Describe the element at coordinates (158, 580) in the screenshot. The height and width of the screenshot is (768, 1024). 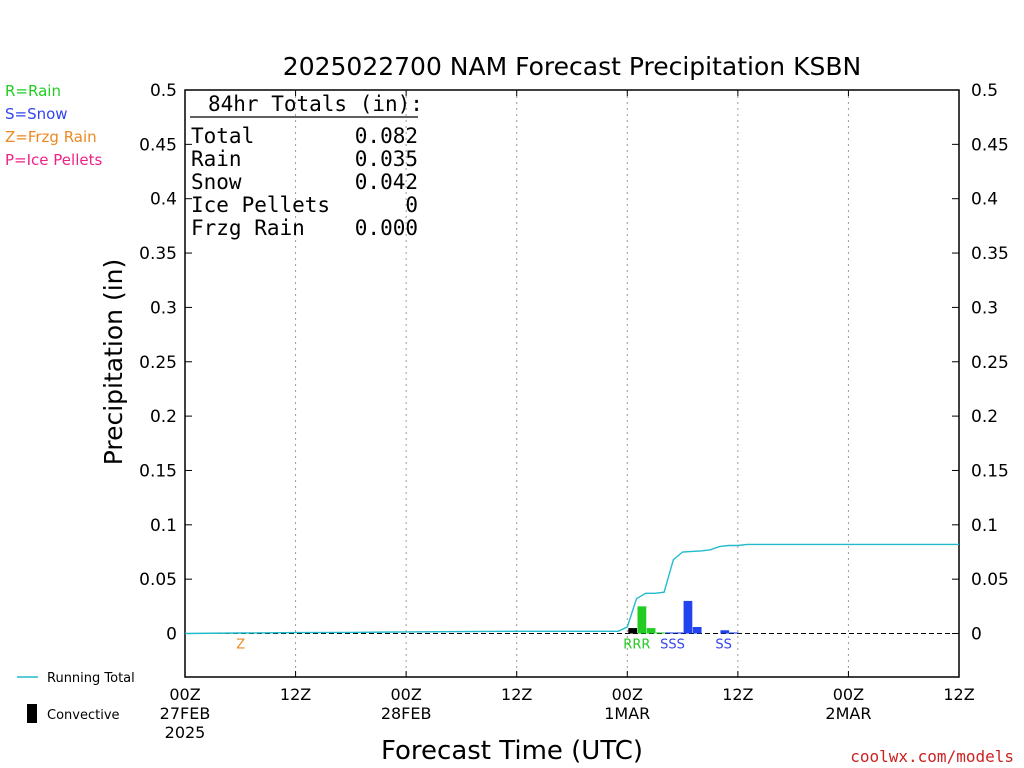
I see `y-tick-label-left: 0.05` at that location.